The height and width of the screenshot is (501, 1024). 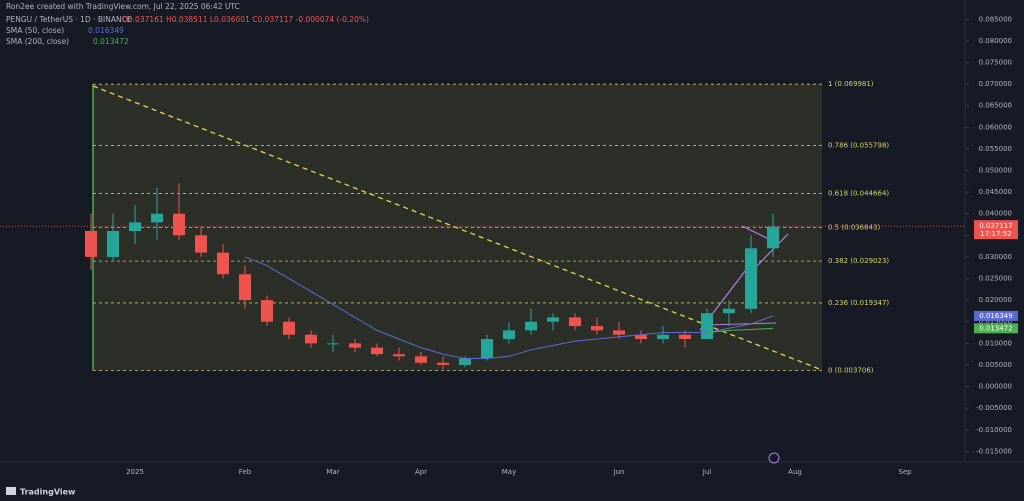 I want to click on y-tick-label: 0.075000, so click(x=995, y=62).